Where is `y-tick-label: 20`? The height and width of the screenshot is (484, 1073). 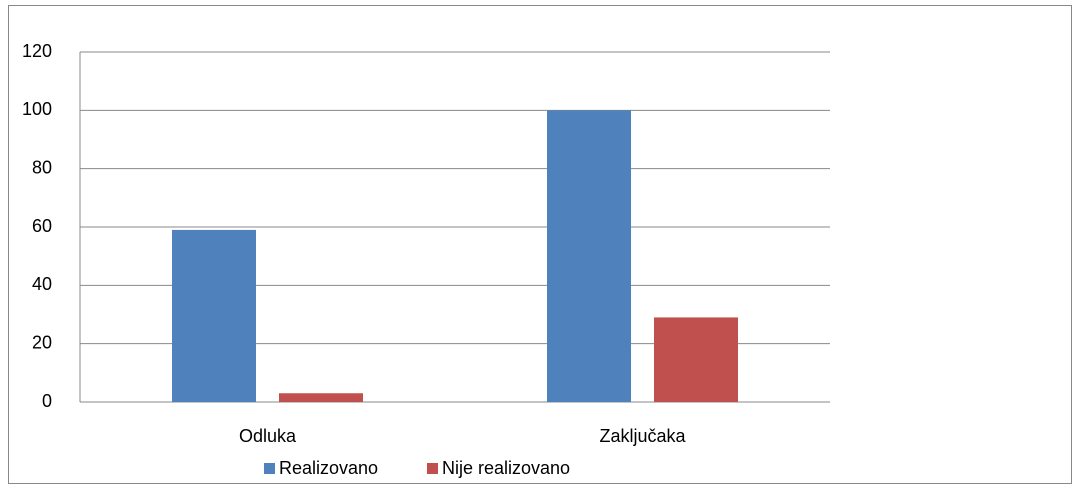 y-tick-label: 20 is located at coordinates (42, 342).